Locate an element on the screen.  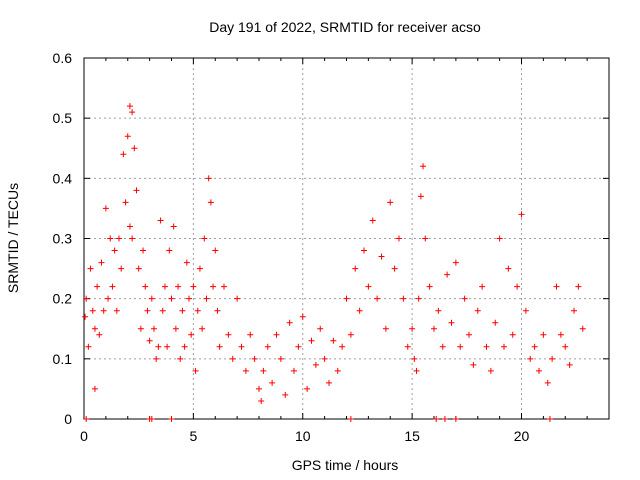
y-tick-label: 0.1 is located at coordinates (63, 359).